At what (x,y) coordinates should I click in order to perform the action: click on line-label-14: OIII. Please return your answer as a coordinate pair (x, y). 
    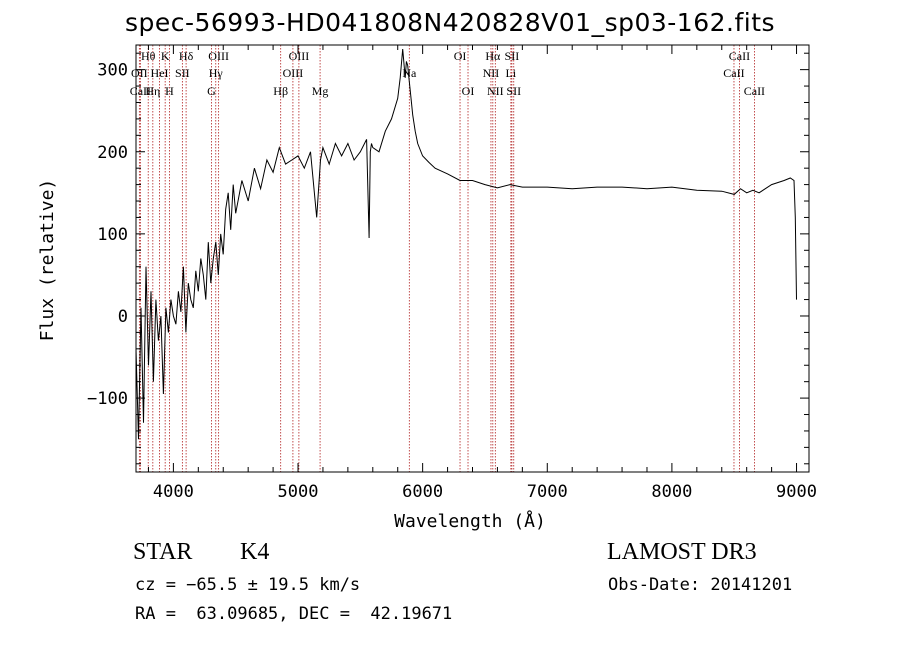
    Looking at the image, I should click on (293, 73).